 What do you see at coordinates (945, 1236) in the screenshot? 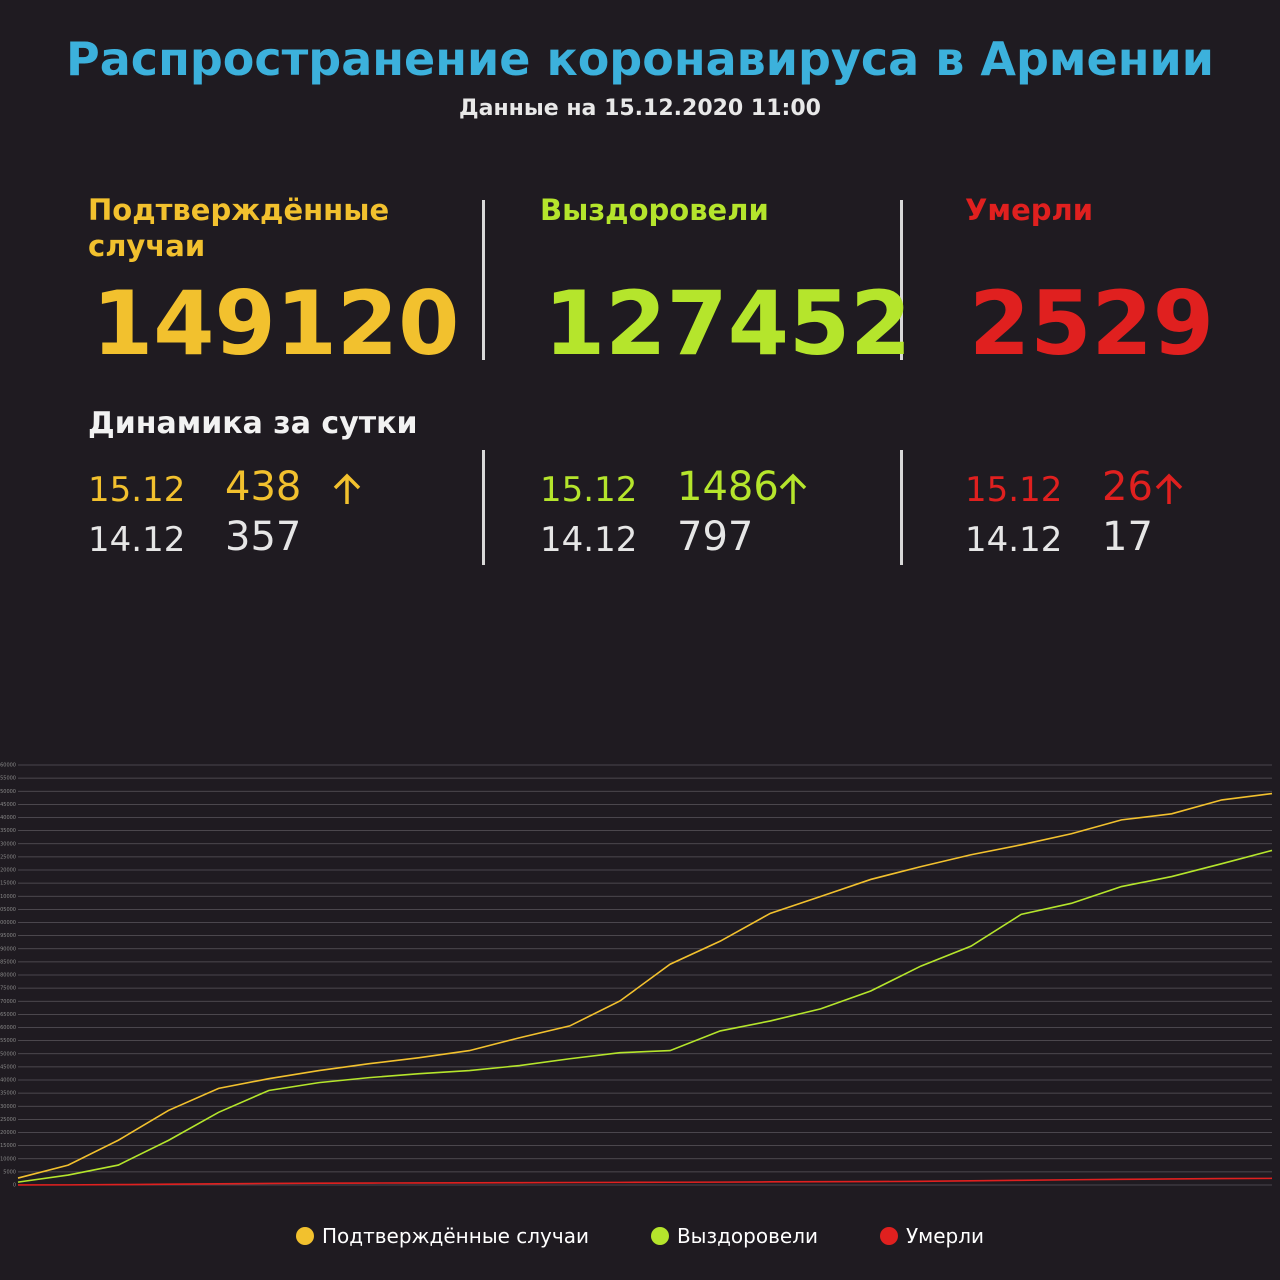
I see `legend-label: Умерли` at bounding box center [945, 1236].